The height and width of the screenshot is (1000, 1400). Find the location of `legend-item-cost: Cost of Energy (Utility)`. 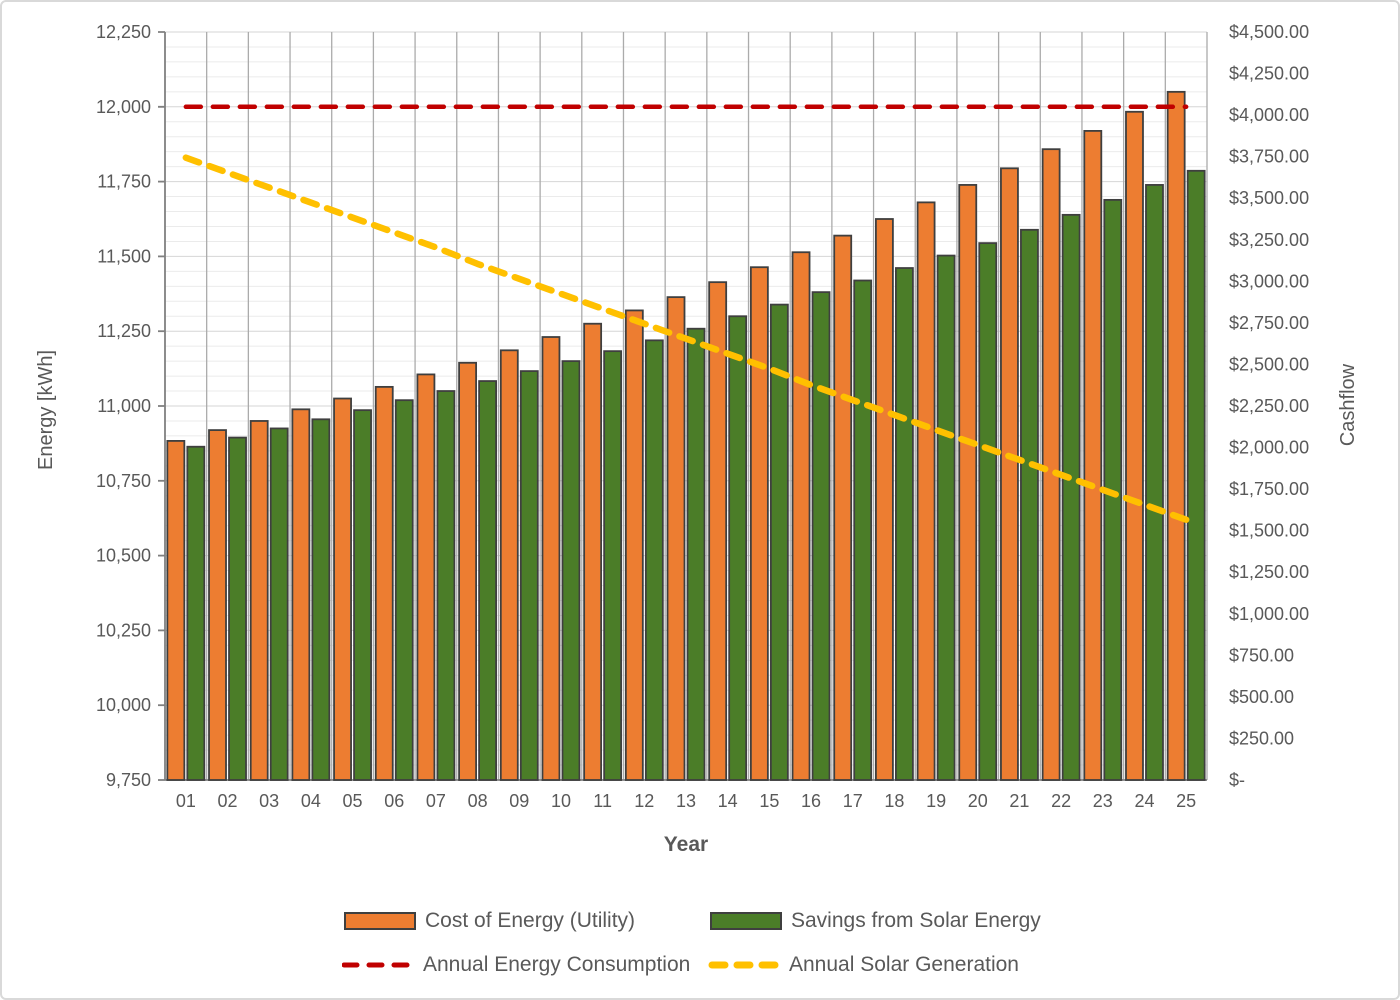

legend-item-cost: Cost of Energy (Utility) is located at coordinates (489, 921).